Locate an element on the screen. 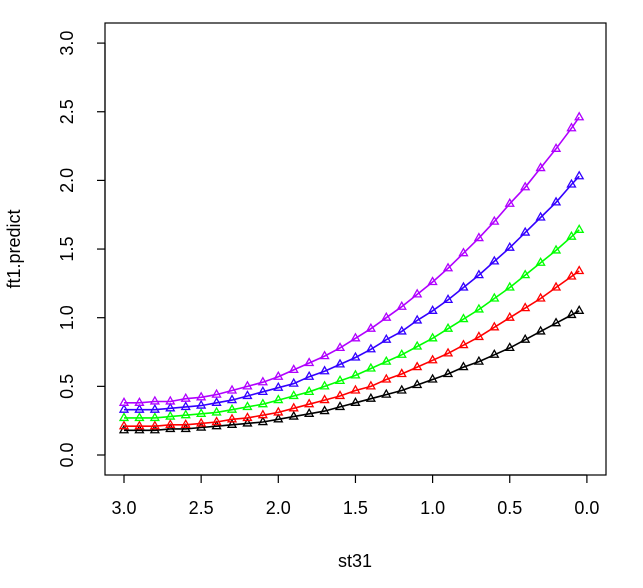 The width and height of the screenshot is (643, 588). y-axis: 0.0 0.5 1.0 1.5 2.0 2.5 3.0 is located at coordinates (81, 249).